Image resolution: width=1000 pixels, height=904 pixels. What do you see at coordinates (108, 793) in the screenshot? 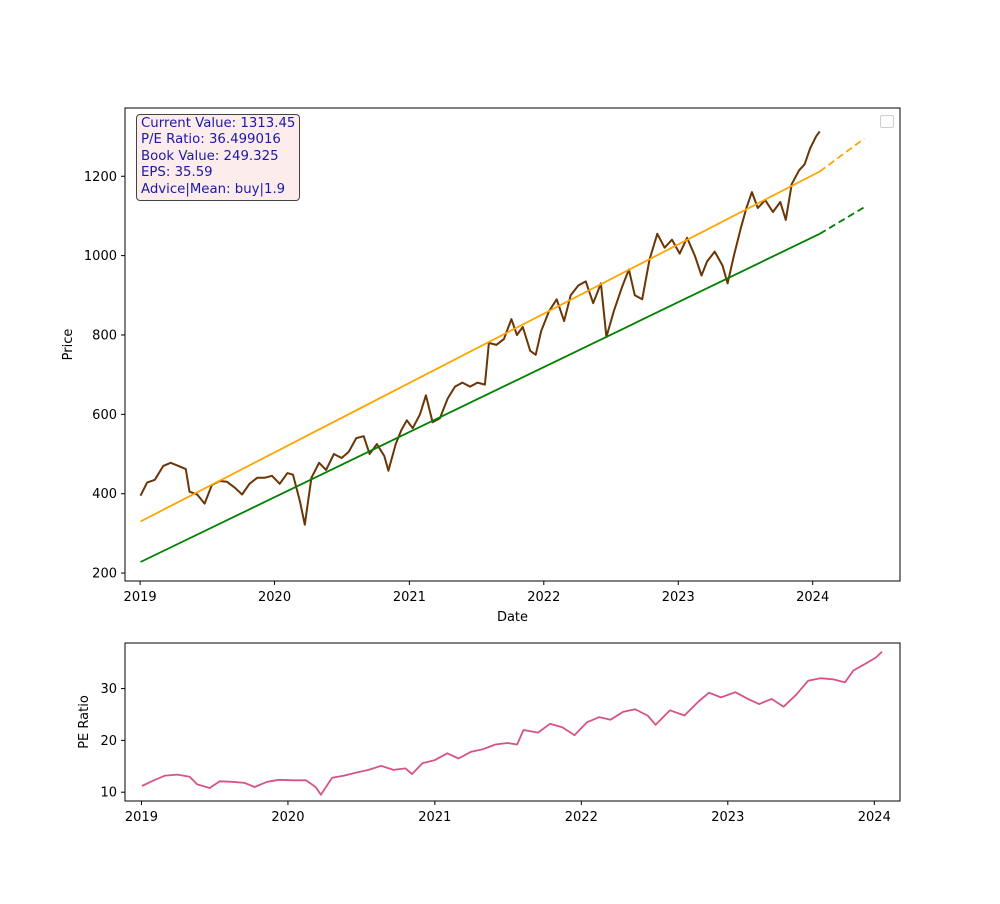
I see `y-tick-label: 10` at bounding box center [108, 793].